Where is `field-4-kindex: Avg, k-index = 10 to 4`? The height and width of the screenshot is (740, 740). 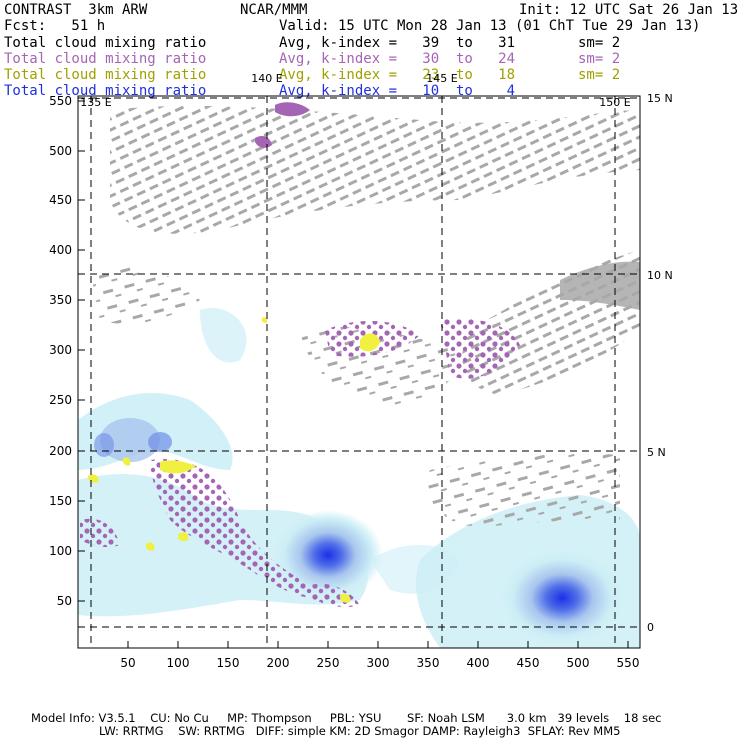 field-4-kindex: Avg, k-index = 10 to 4 is located at coordinates (397, 91).